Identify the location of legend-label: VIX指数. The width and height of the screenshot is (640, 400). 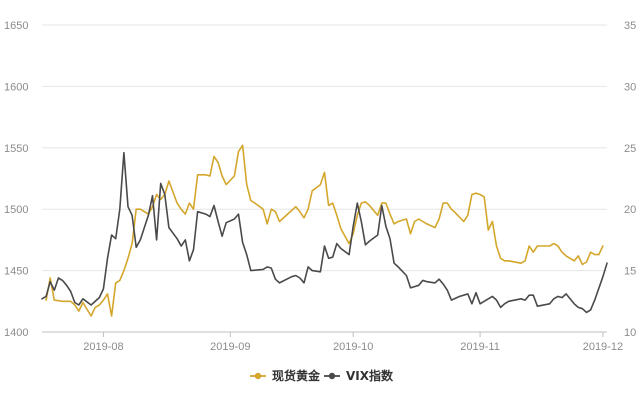
(370, 375).